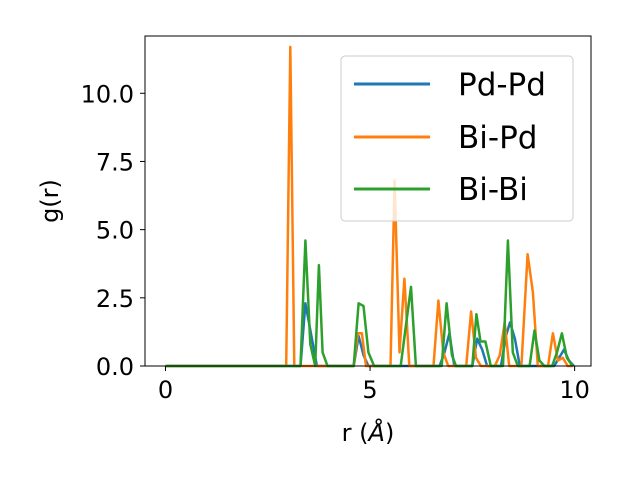 This screenshot has height=480, width=640. Describe the element at coordinates (574, 390) in the screenshot. I see `x-tick-label: 10` at that location.